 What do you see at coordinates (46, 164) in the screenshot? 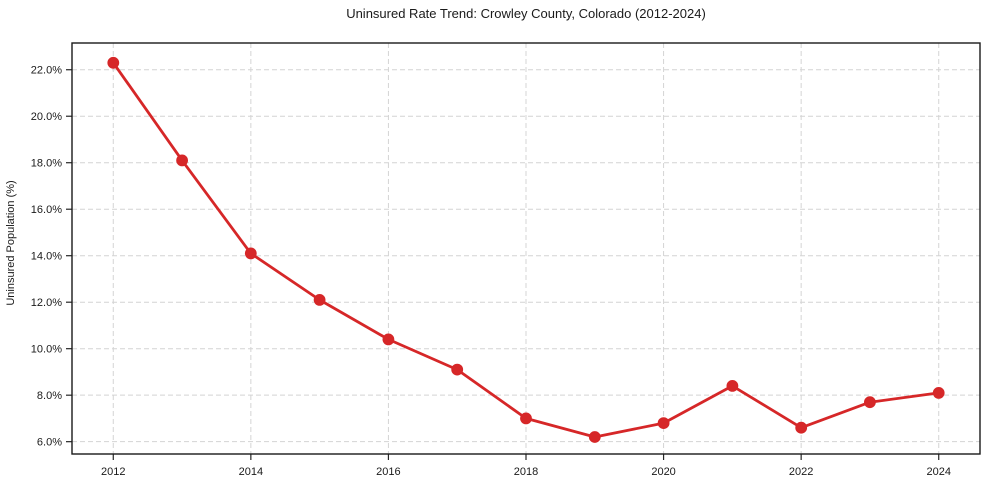
I see `y-tick-label: 18.0%` at bounding box center [46, 164].